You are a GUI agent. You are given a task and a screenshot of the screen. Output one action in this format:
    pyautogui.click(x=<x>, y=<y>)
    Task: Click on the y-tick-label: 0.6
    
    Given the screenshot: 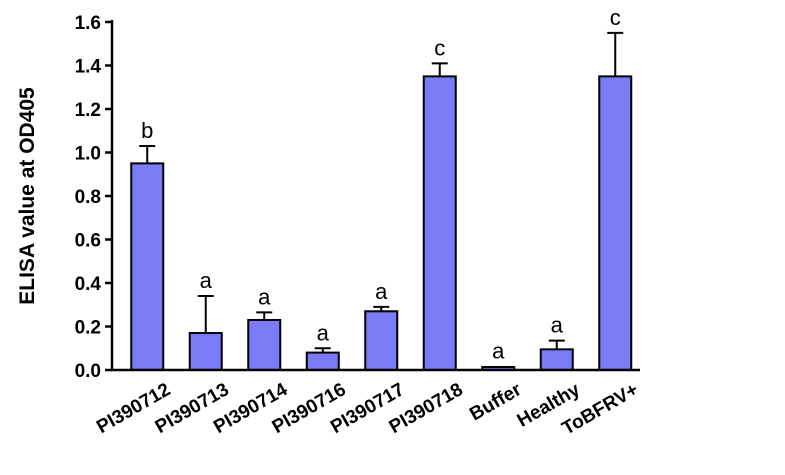 What is the action you would take?
    pyautogui.click(x=88, y=241)
    